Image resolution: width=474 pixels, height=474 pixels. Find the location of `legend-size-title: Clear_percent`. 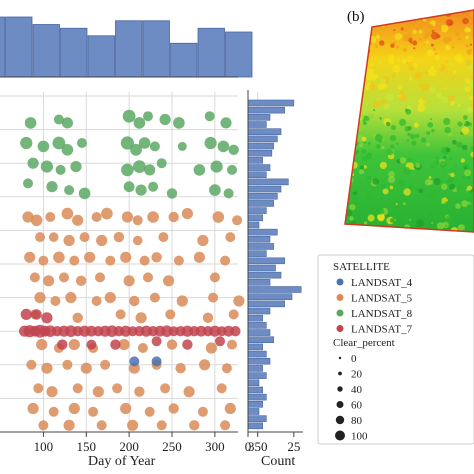

legend-size-title: Clear_percent is located at coordinates (364, 343).